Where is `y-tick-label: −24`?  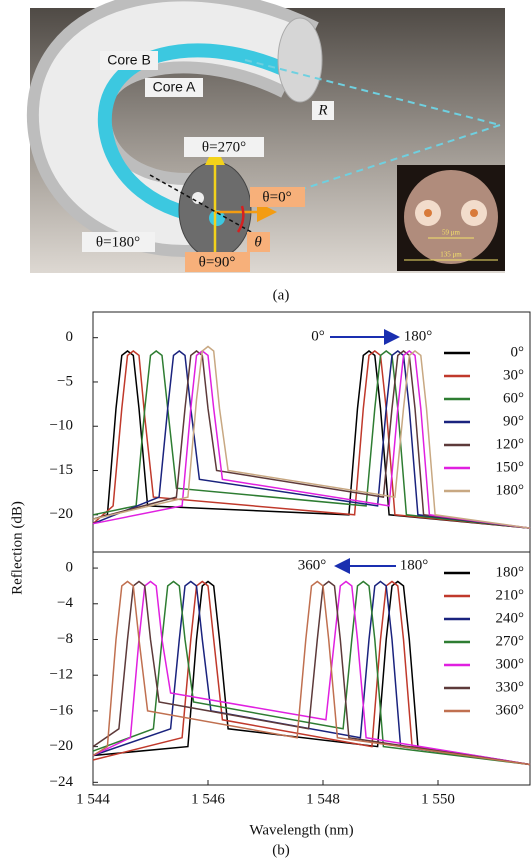
y-tick-label: −24 is located at coordinates (62, 782).